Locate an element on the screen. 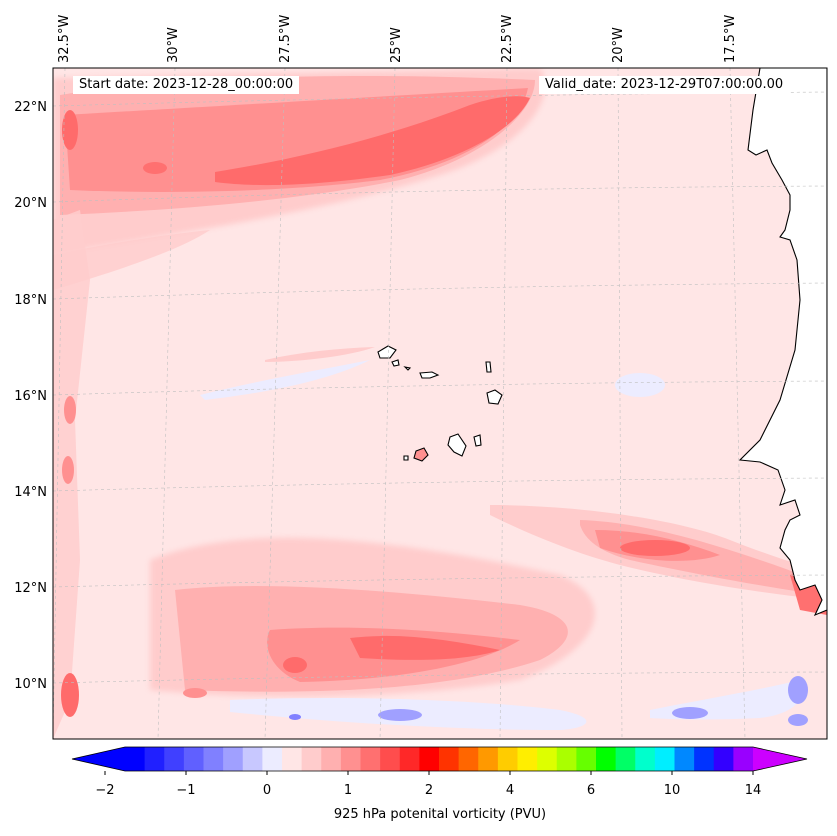 The image size is (837, 836). cape-verde-islands is located at coordinates (440, 403).